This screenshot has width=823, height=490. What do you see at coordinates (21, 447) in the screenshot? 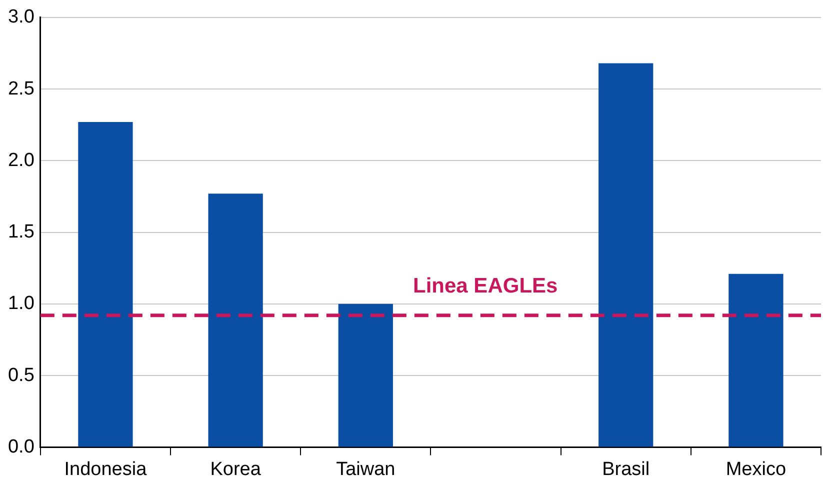
I see `y-tick-label: 0.0` at bounding box center [21, 447].